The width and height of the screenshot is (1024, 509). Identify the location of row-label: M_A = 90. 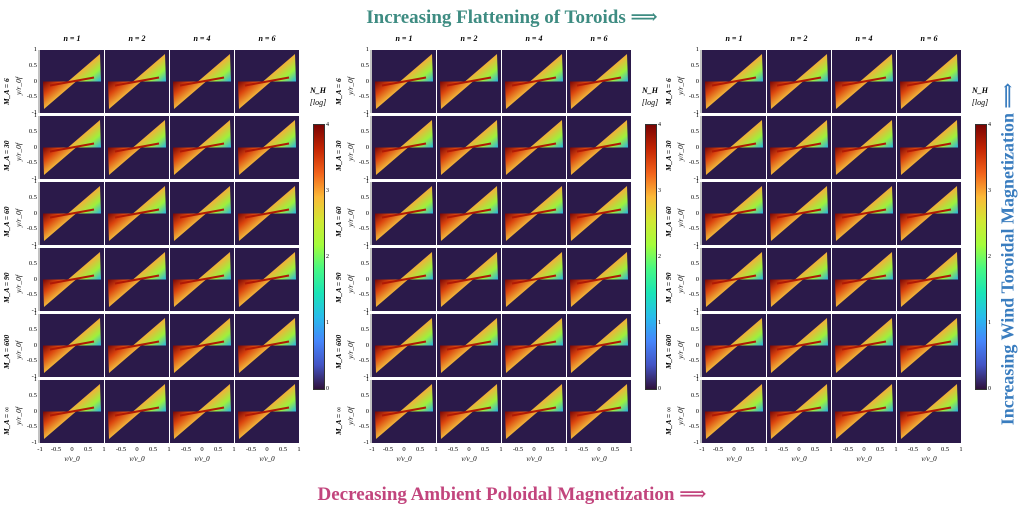
(6, 287).